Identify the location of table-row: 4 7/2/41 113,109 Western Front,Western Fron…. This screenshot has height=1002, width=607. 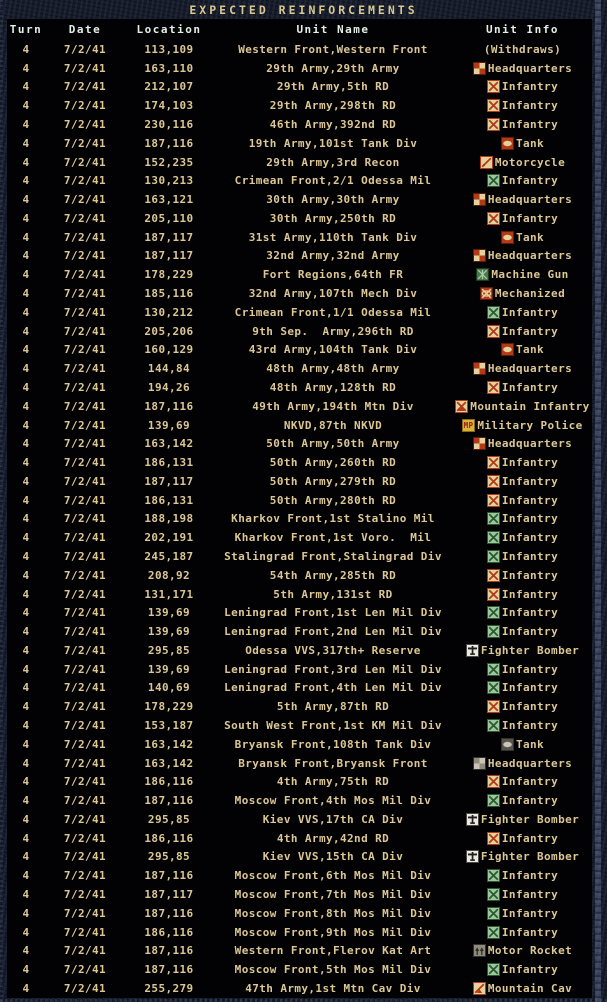
(299, 49).